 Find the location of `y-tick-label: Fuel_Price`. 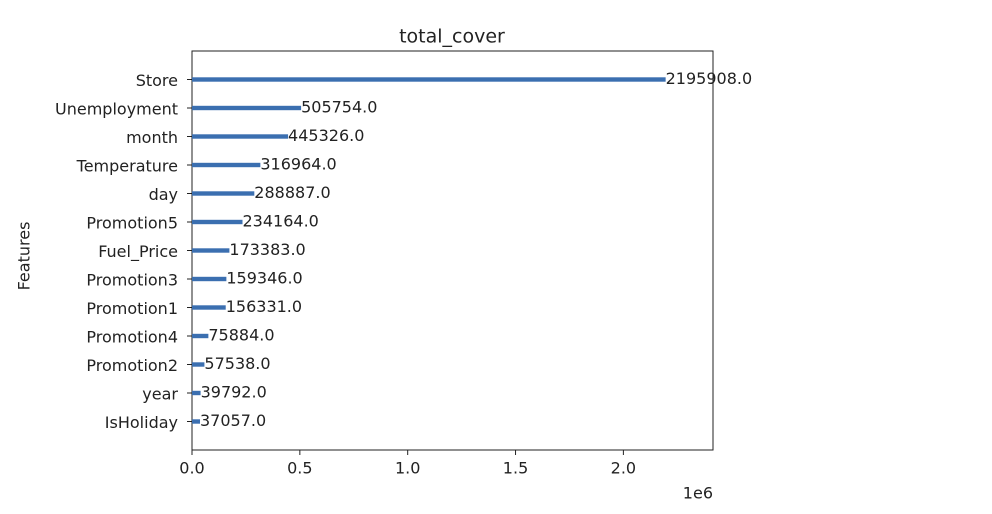

y-tick-label: Fuel_Price is located at coordinates (138, 252).